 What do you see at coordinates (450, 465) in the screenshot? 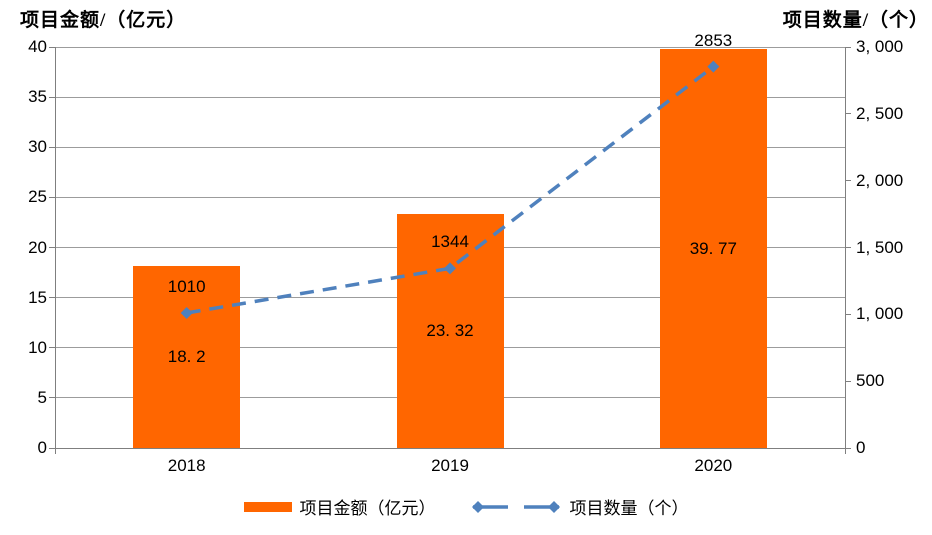
I see `x-axis-label-2019: 2019` at bounding box center [450, 465].